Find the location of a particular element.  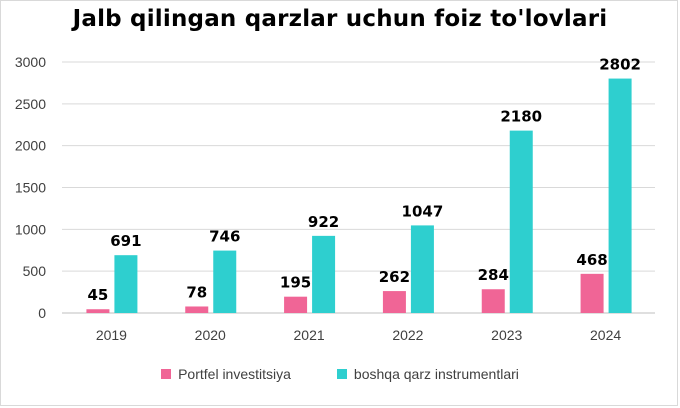

x-tick-label: 2024 is located at coordinates (605, 335).